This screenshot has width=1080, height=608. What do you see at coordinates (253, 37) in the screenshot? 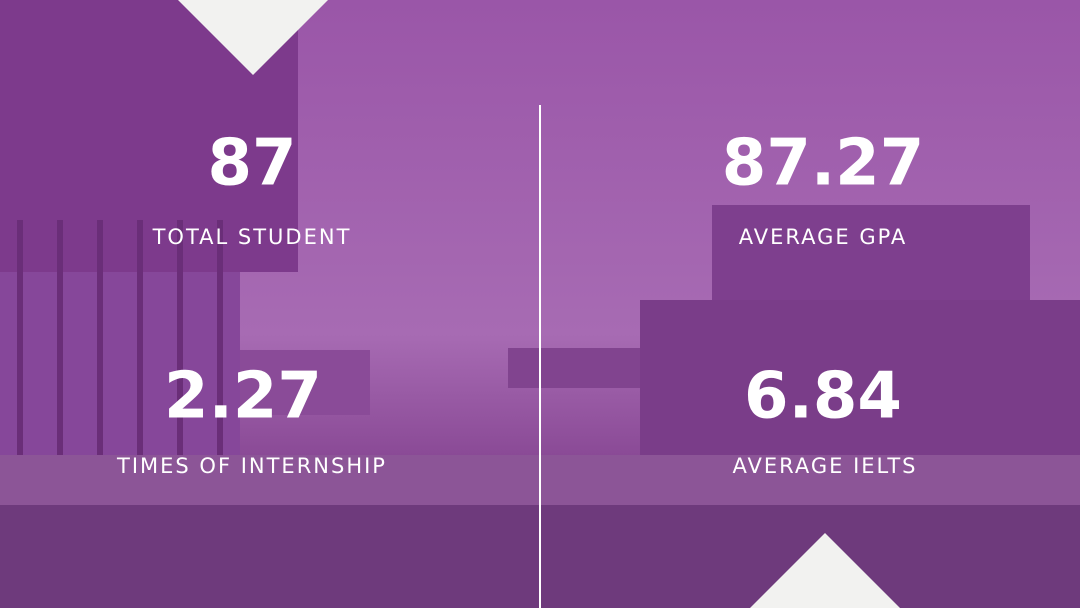
I see `triangle-top` at bounding box center [253, 37].